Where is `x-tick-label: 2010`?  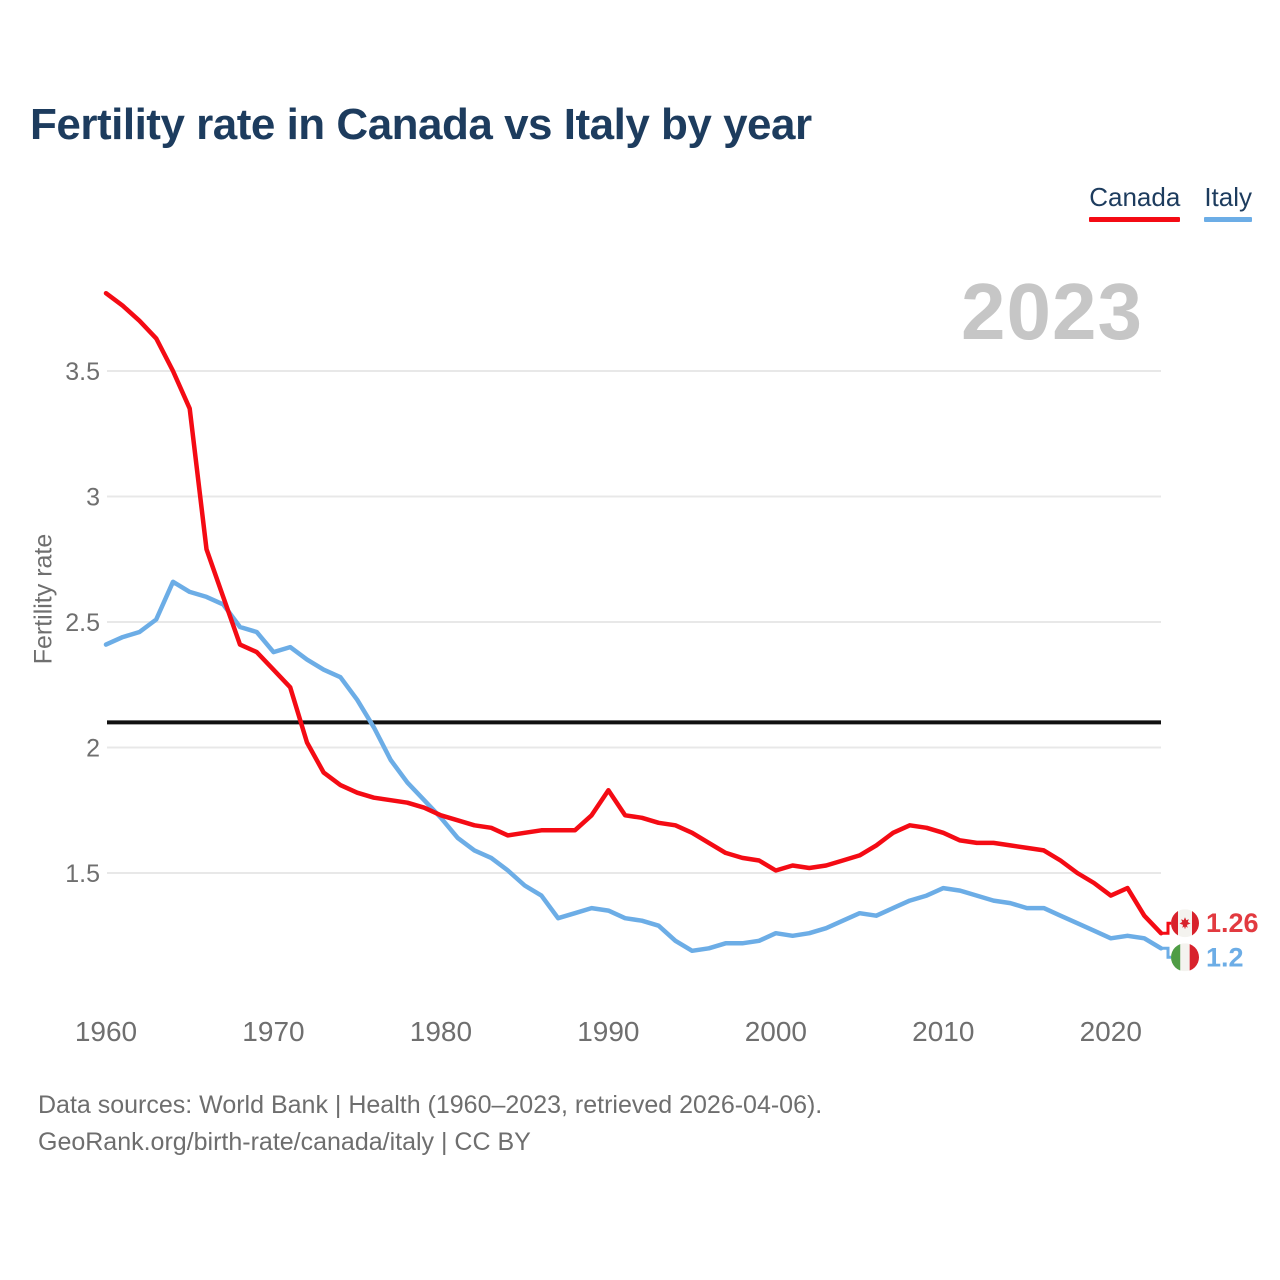 x-tick-label: 2010 is located at coordinates (943, 1031).